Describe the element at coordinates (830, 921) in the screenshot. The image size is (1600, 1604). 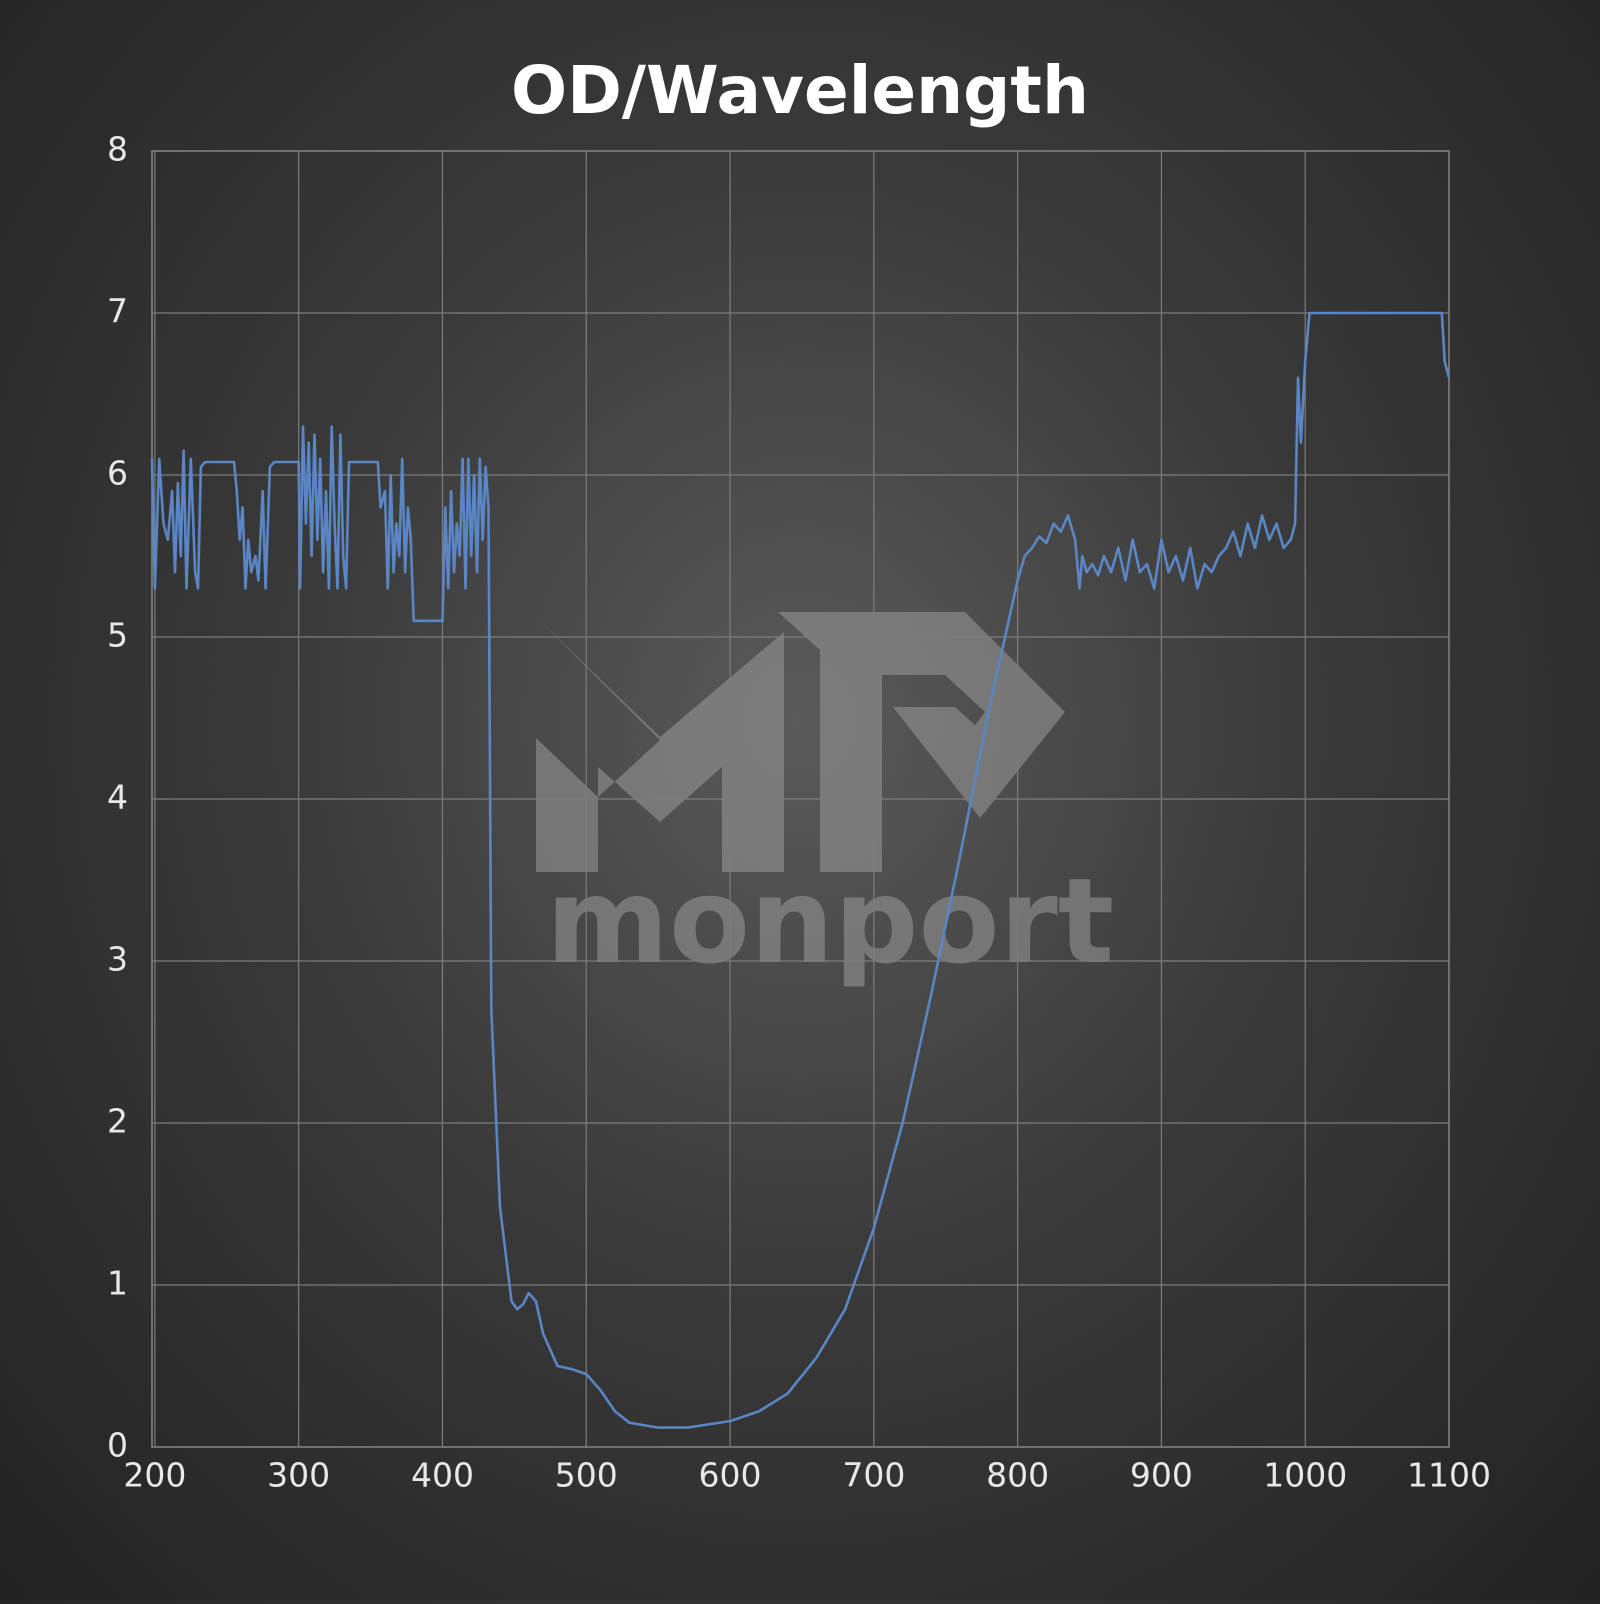
I see `watermark-text: monport` at that location.